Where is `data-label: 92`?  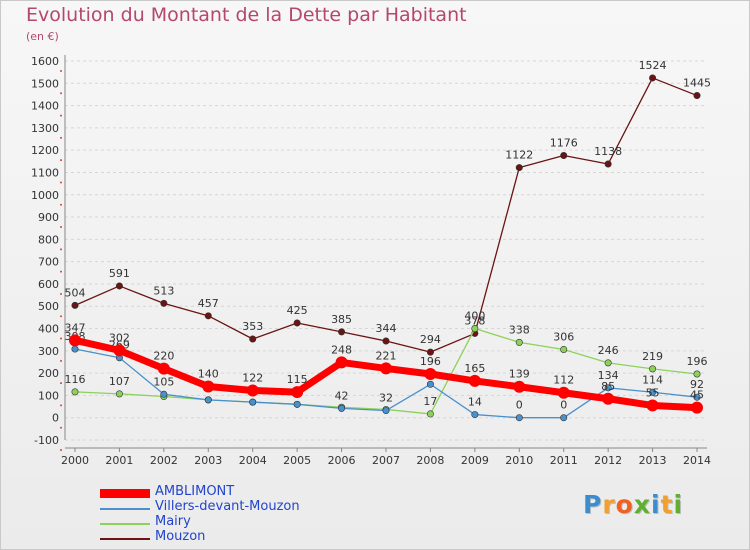
data-label: 92 is located at coordinates (697, 384).